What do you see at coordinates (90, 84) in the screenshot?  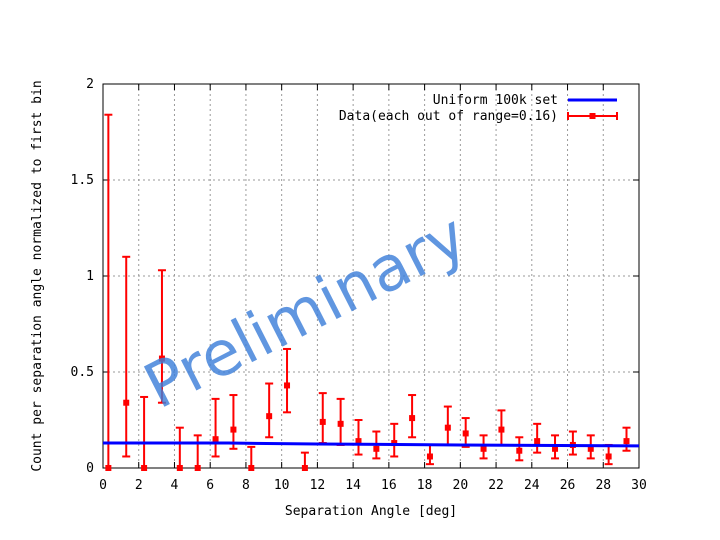 I see `y-tick-label: 2` at bounding box center [90, 84].